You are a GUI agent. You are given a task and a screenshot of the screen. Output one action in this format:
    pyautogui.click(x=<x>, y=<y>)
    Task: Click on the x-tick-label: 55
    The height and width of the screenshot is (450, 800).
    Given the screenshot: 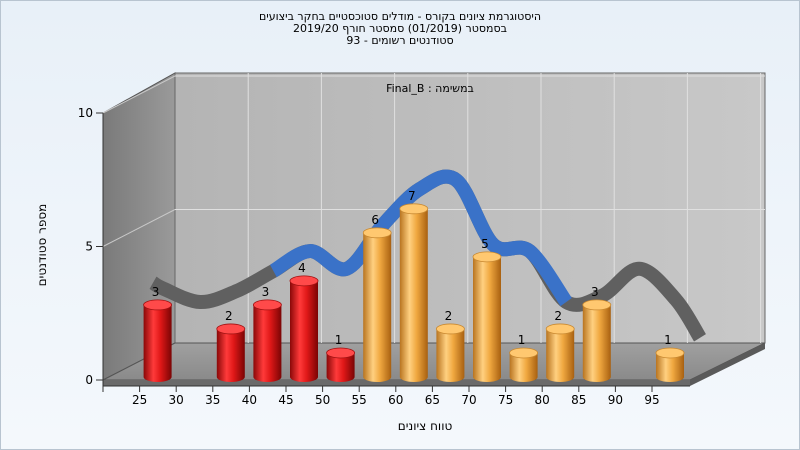 What is the action you would take?
    pyautogui.click(x=359, y=400)
    